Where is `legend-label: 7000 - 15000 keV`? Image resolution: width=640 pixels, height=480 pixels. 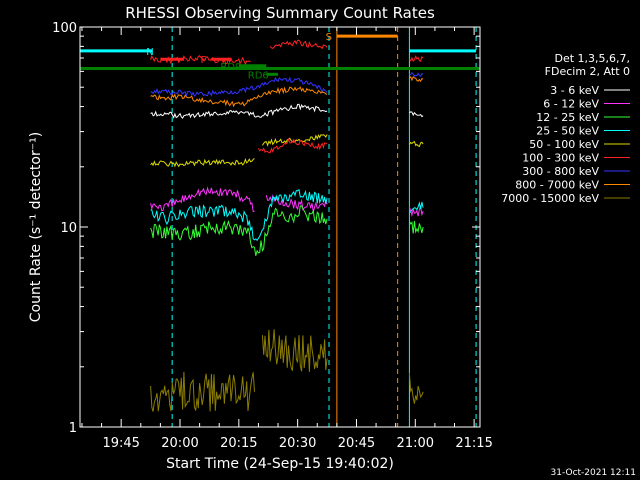 legend-label: 7000 - 15000 keV is located at coordinates (550, 198).